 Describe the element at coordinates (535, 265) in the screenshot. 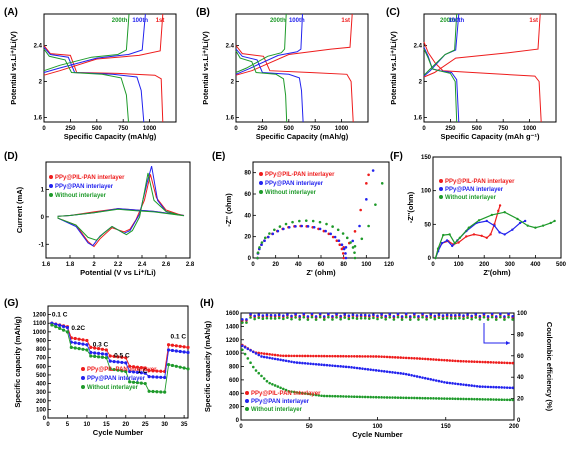

I see `x-tick-label: 400` at that location.